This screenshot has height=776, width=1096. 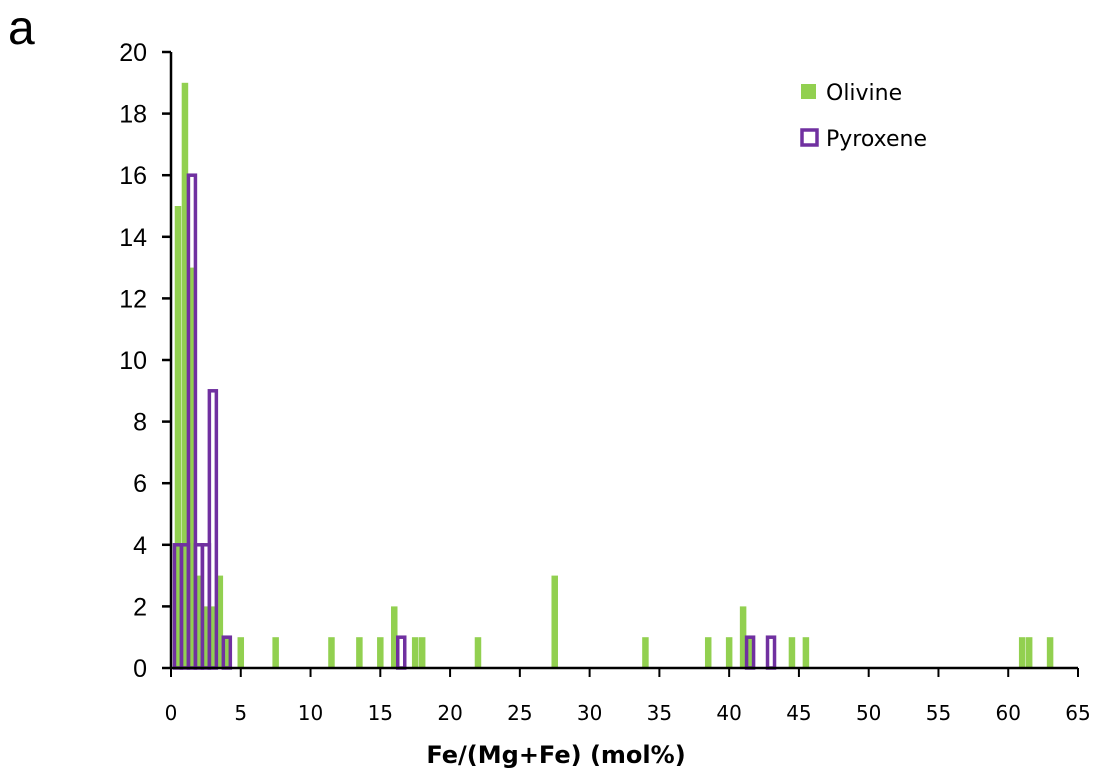 I want to click on x-tick-label: 50, so click(x=868, y=713).